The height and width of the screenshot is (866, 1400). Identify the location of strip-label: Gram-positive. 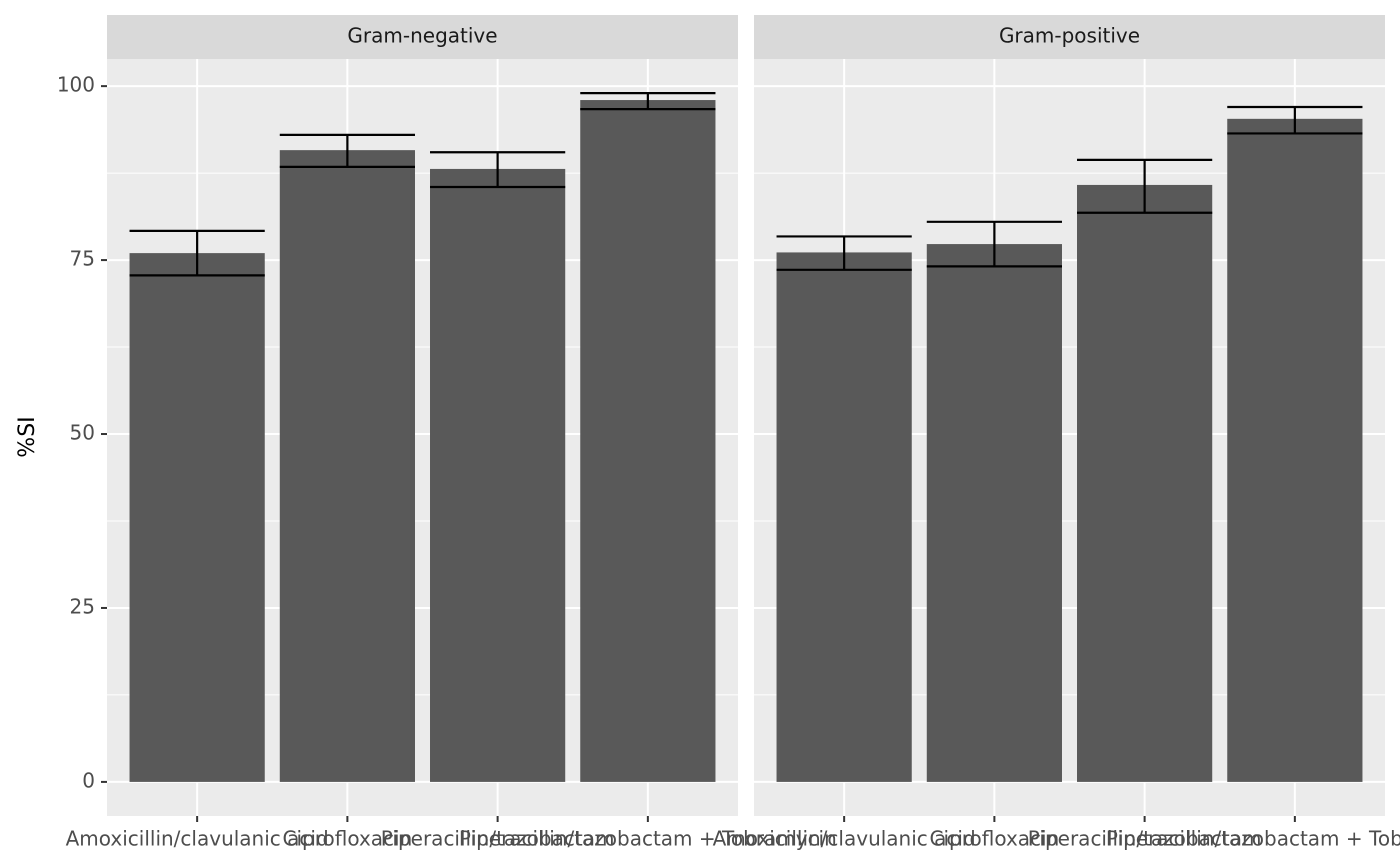
(1069, 36).